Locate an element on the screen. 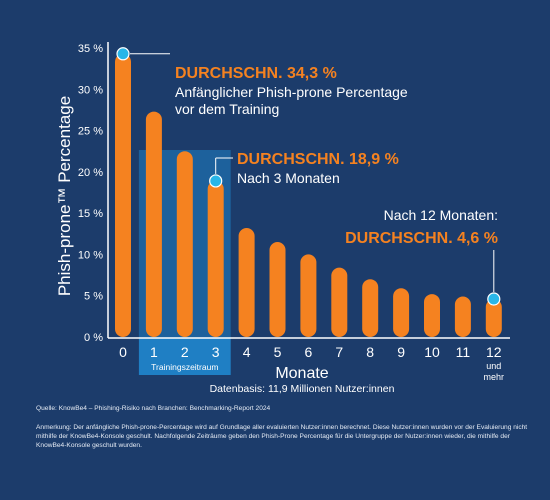 Image resolution: width=550 pixels, height=500 pixels. x-axis-title: Monate is located at coordinates (301, 373).